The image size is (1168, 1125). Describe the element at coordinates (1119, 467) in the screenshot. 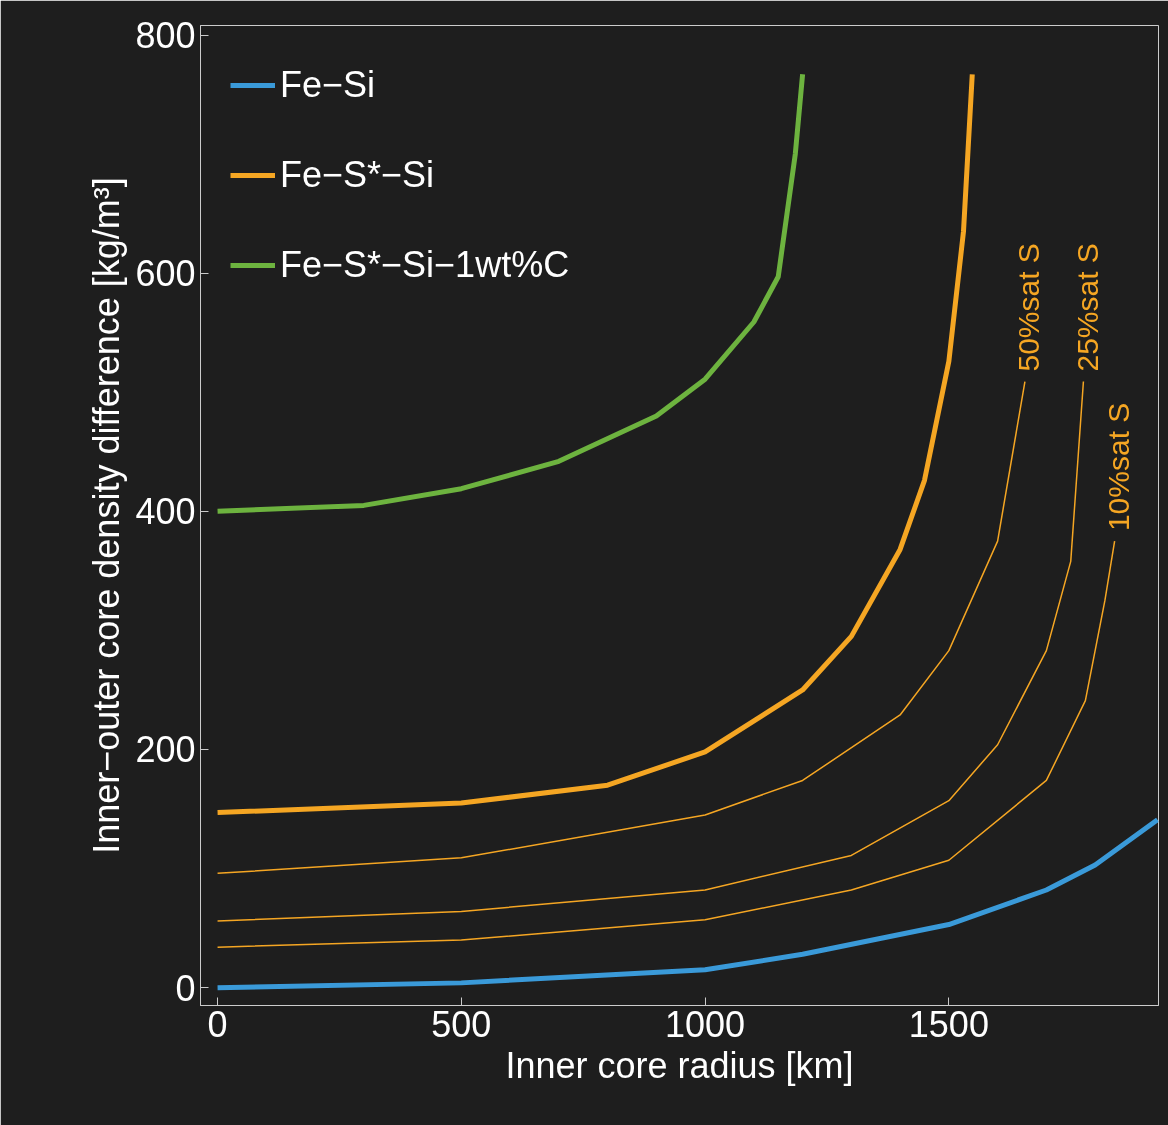

I see `annotation: 10%sat S` at that location.